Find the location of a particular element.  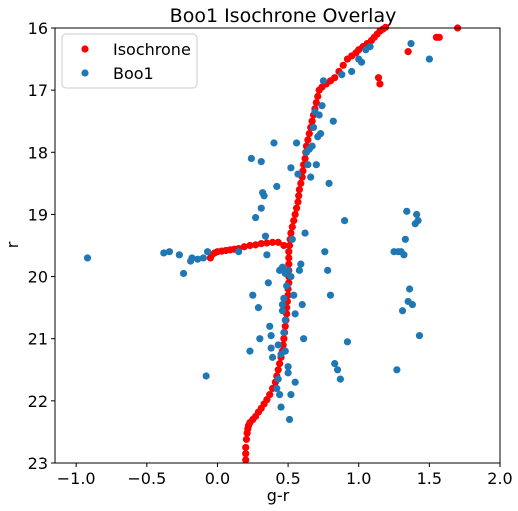

x-tick-label: 2.0 is located at coordinates (499, 478).